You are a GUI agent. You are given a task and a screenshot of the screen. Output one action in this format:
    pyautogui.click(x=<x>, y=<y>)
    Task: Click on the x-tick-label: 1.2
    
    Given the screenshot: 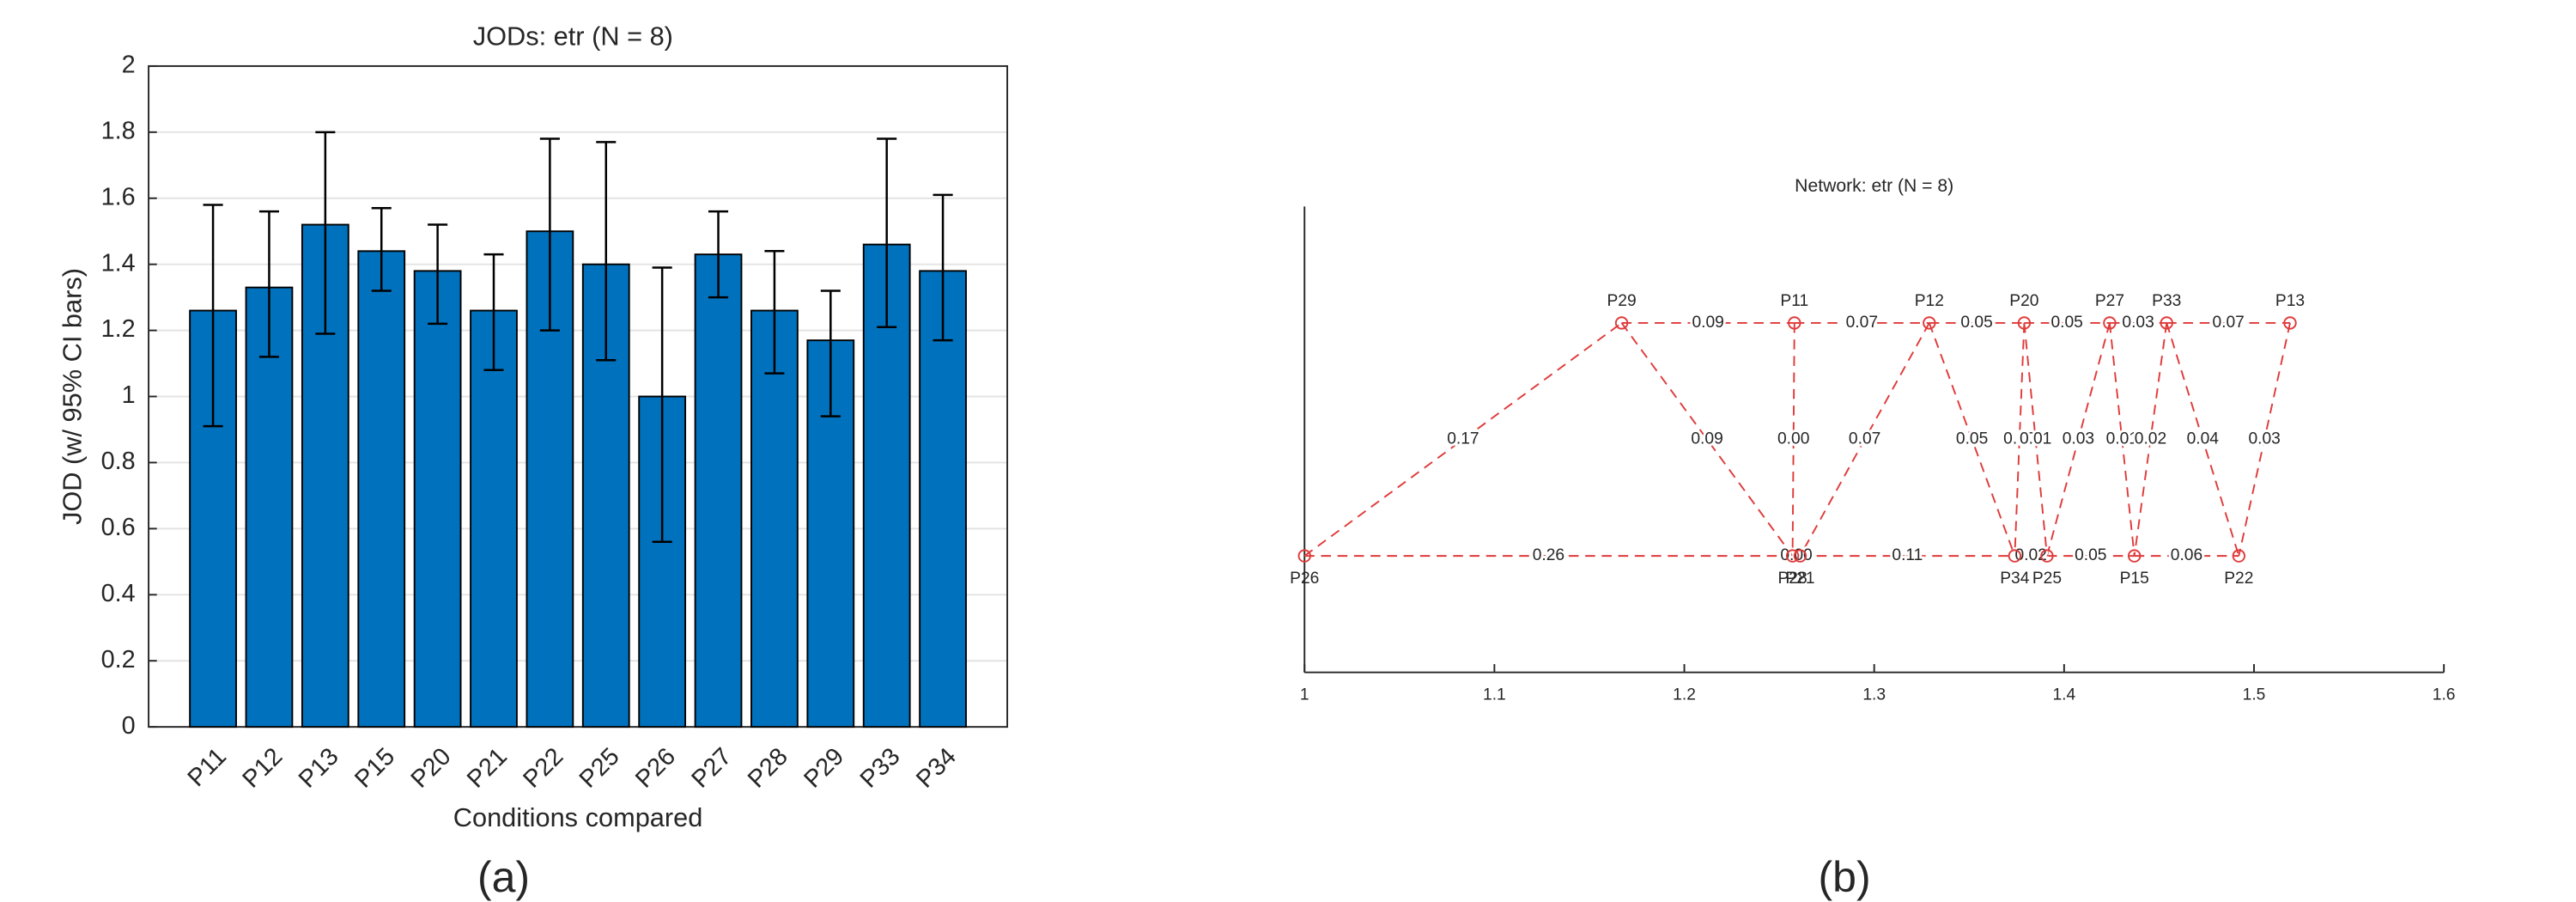 What is the action you would take?
    pyautogui.click(x=1685, y=695)
    